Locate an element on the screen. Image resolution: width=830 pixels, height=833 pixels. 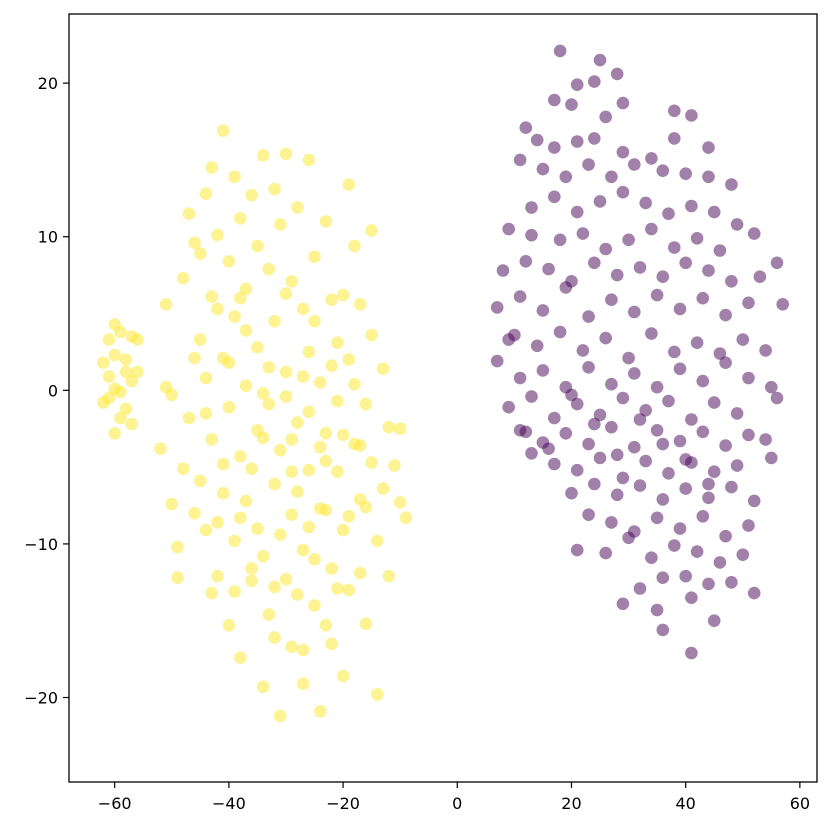
x-tick-label: −20 is located at coordinates (343, 803).